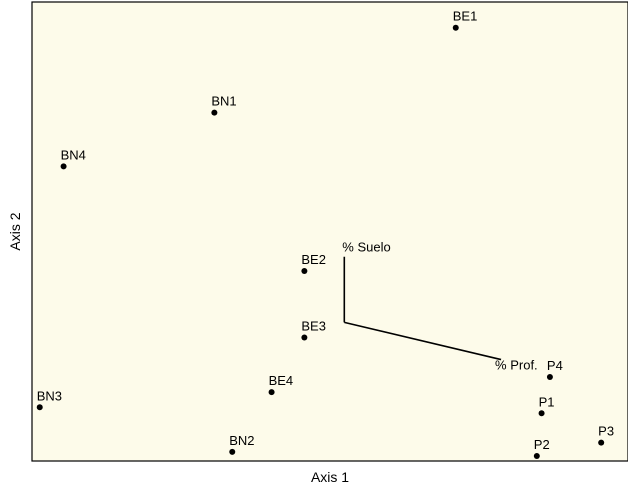 This screenshot has height=485, width=628. Describe the element at coordinates (455, 27) in the screenshot. I see `point-be1` at that location.